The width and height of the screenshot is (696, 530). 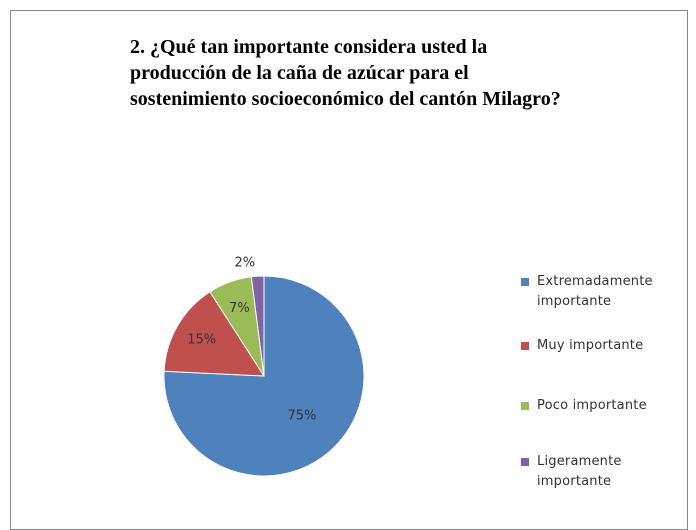 I want to click on legend-label: Poco importante, so click(x=592, y=405).